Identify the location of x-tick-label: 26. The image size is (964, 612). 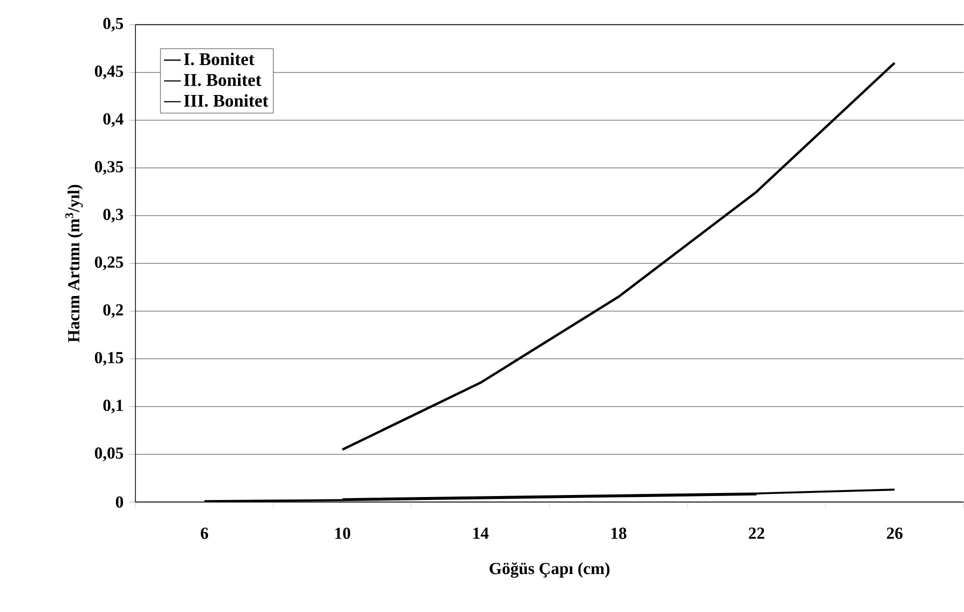
(894, 534).